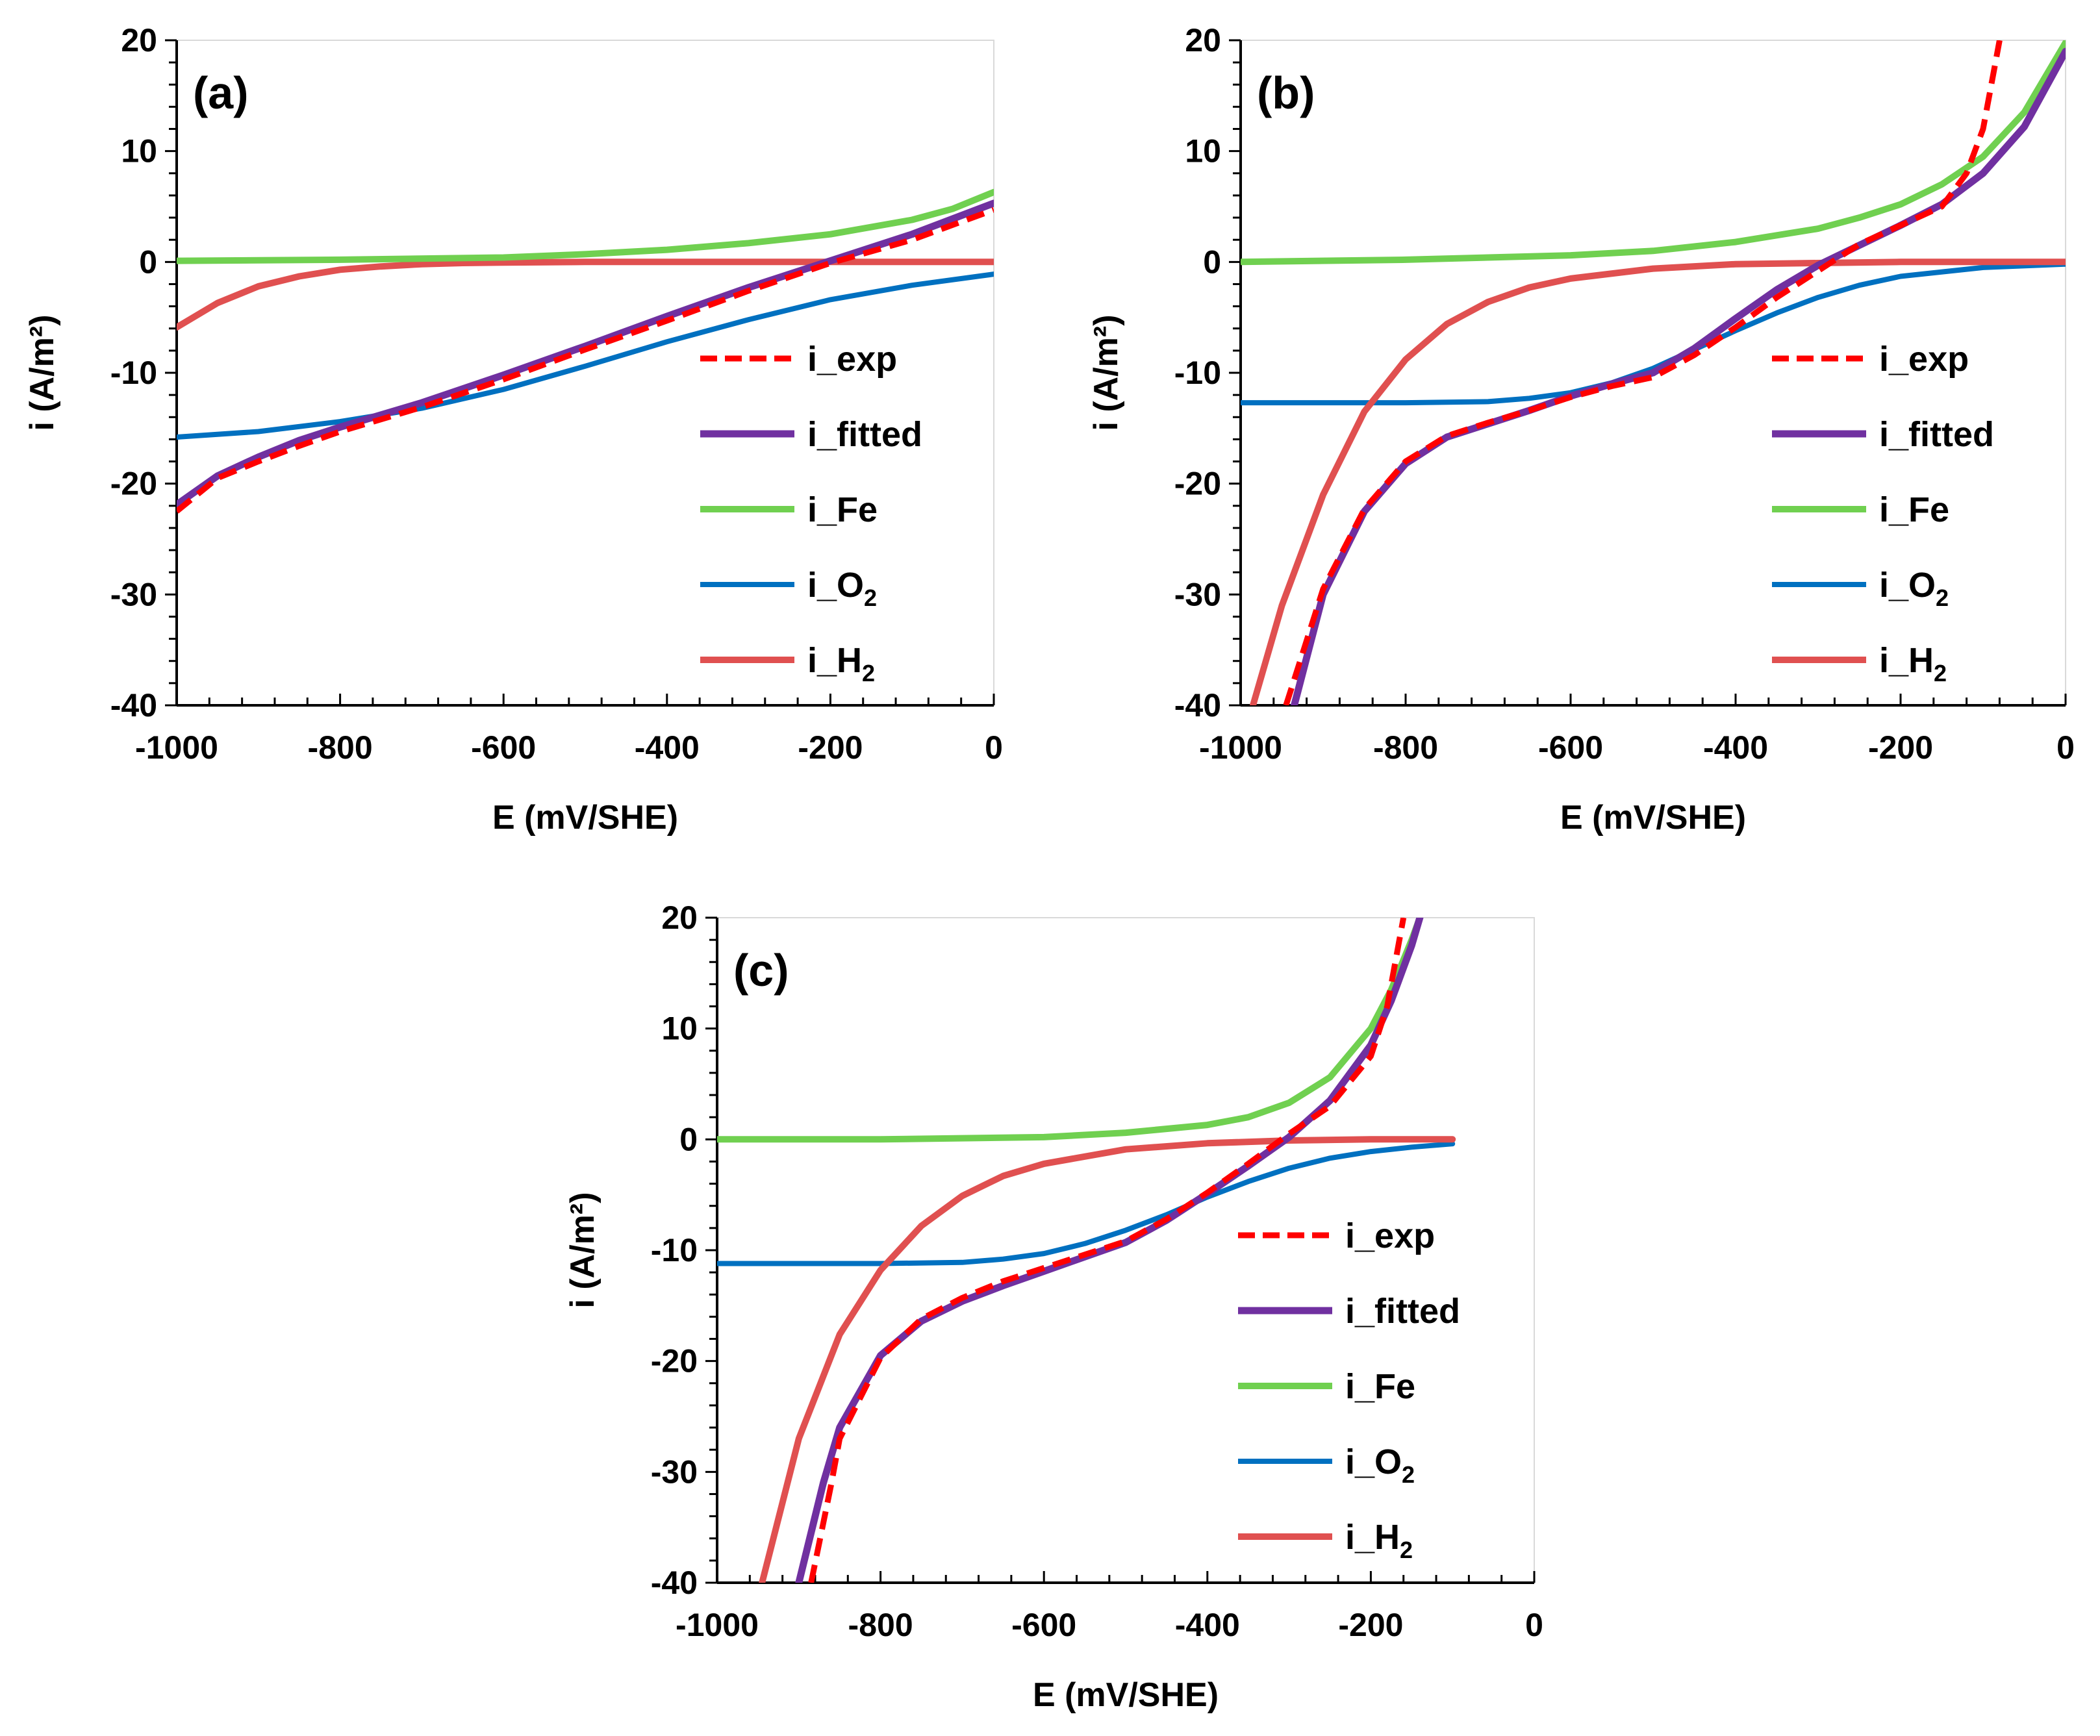 This screenshot has width=2100, height=1736. I want to click on panel-label: (b), so click(1286, 93).